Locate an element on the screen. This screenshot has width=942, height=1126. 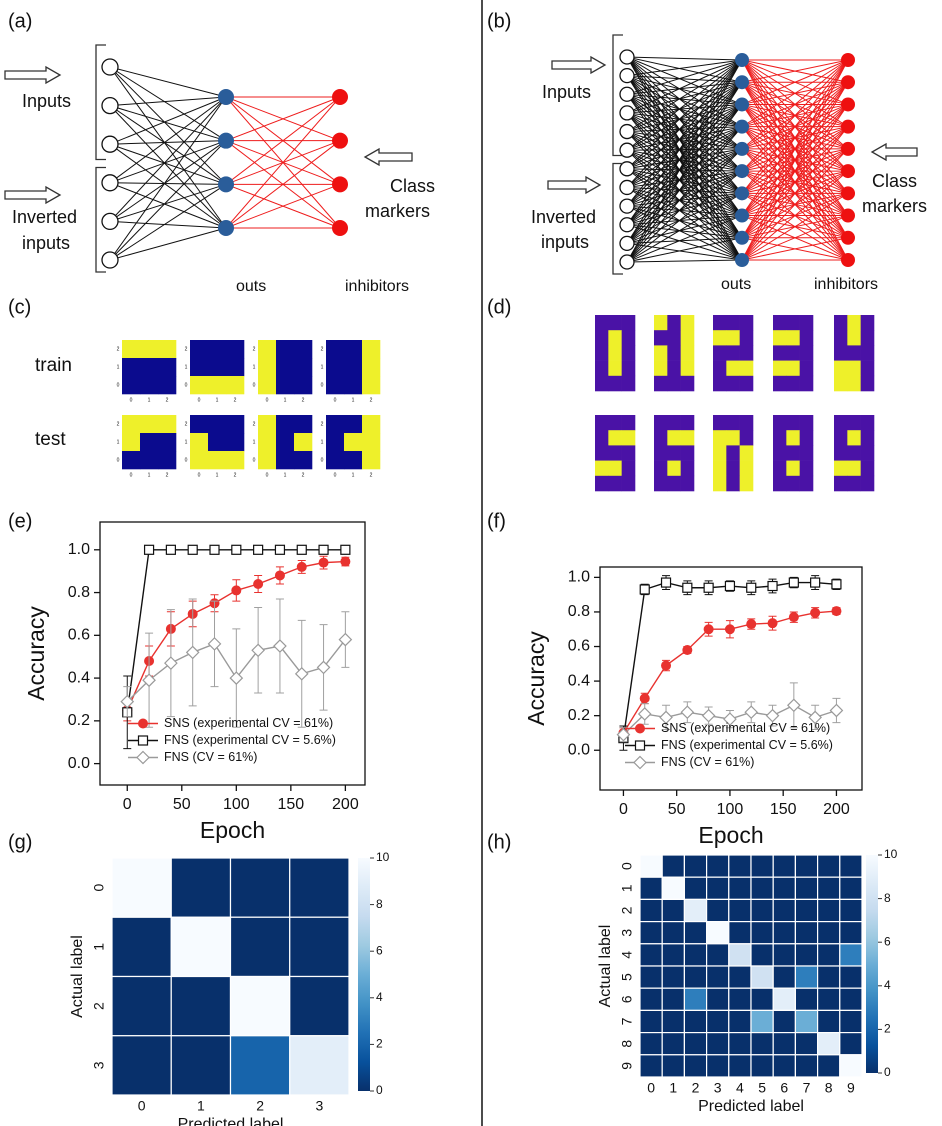
colorbar-tick-label: 6 is located at coordinates (379, 950).